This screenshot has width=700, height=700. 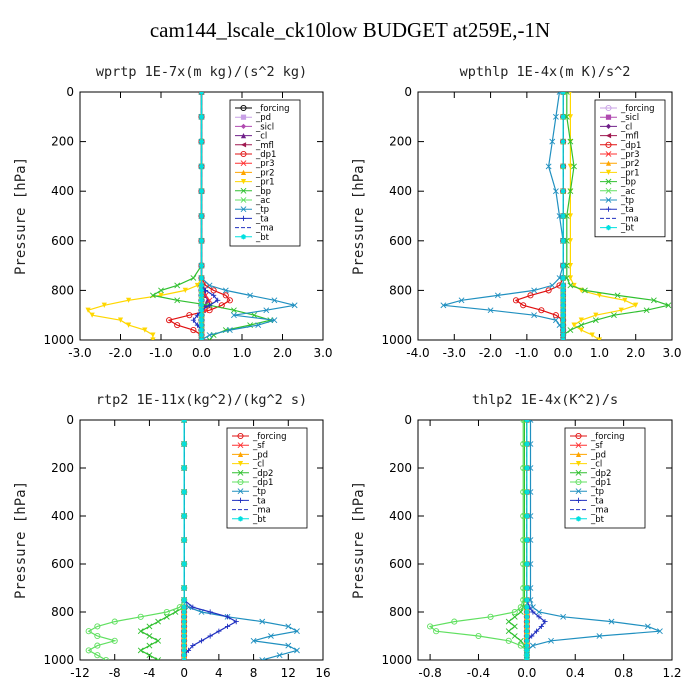 What do you see at coordinates (62, 142) in the screenshot?
I see `y-tick-label: 200` at bounding box center [62, 142].